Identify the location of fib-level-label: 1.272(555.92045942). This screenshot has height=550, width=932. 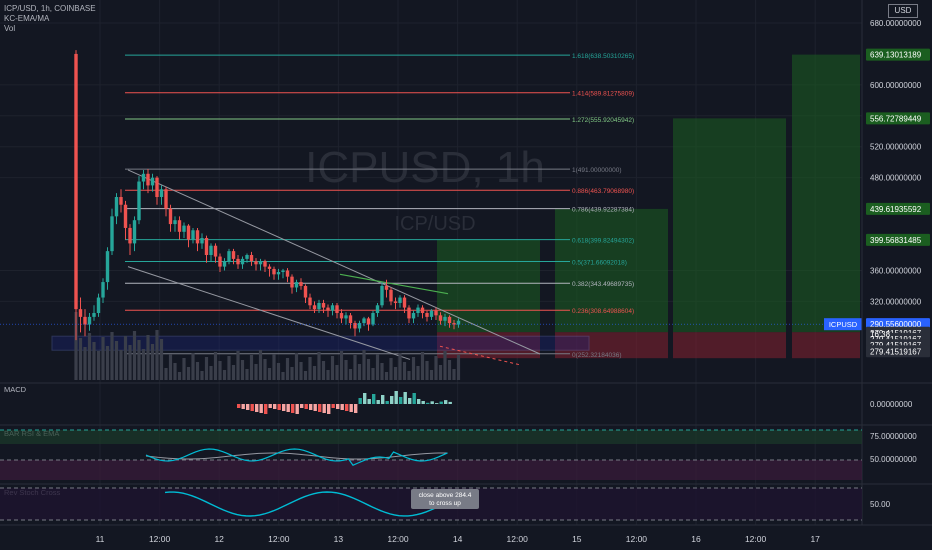
(603, 120).